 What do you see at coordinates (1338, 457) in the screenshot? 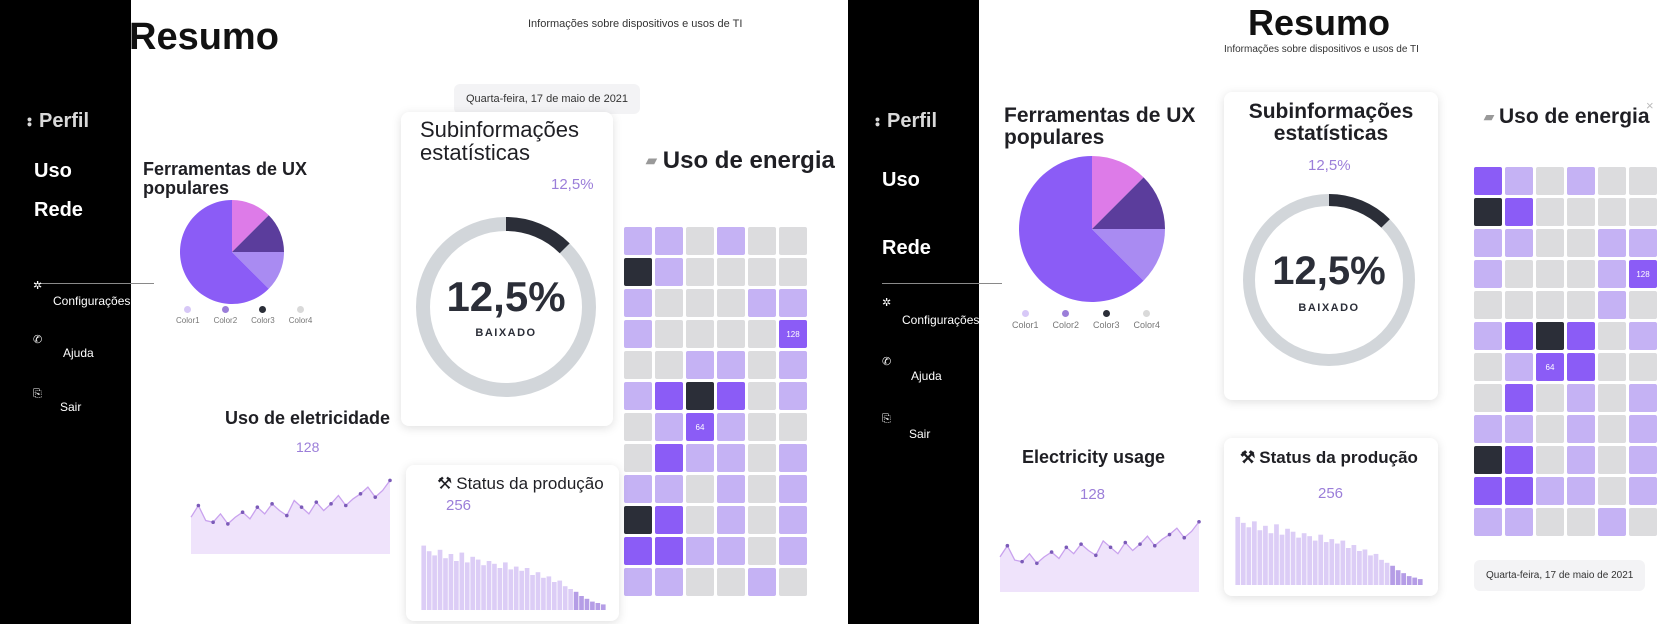
I see `production-title-label: Status da produção` at bounding box center [1338, 457].